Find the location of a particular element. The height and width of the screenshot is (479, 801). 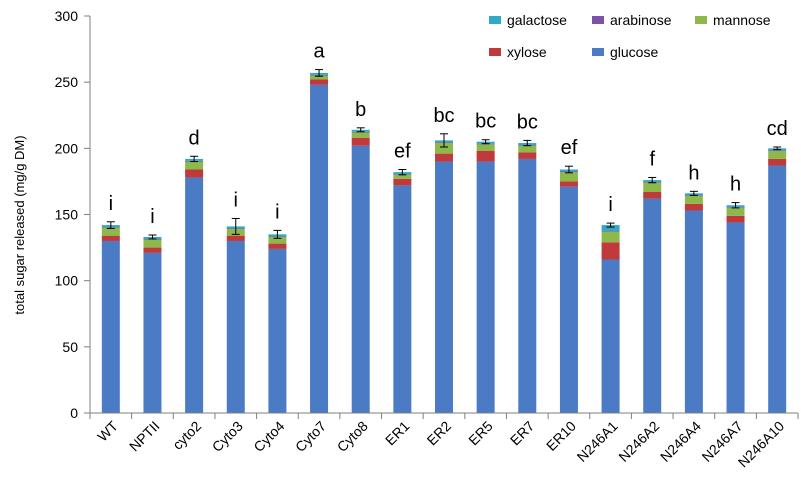

y-tick-label: 100 is located at coordinates (67, 281).